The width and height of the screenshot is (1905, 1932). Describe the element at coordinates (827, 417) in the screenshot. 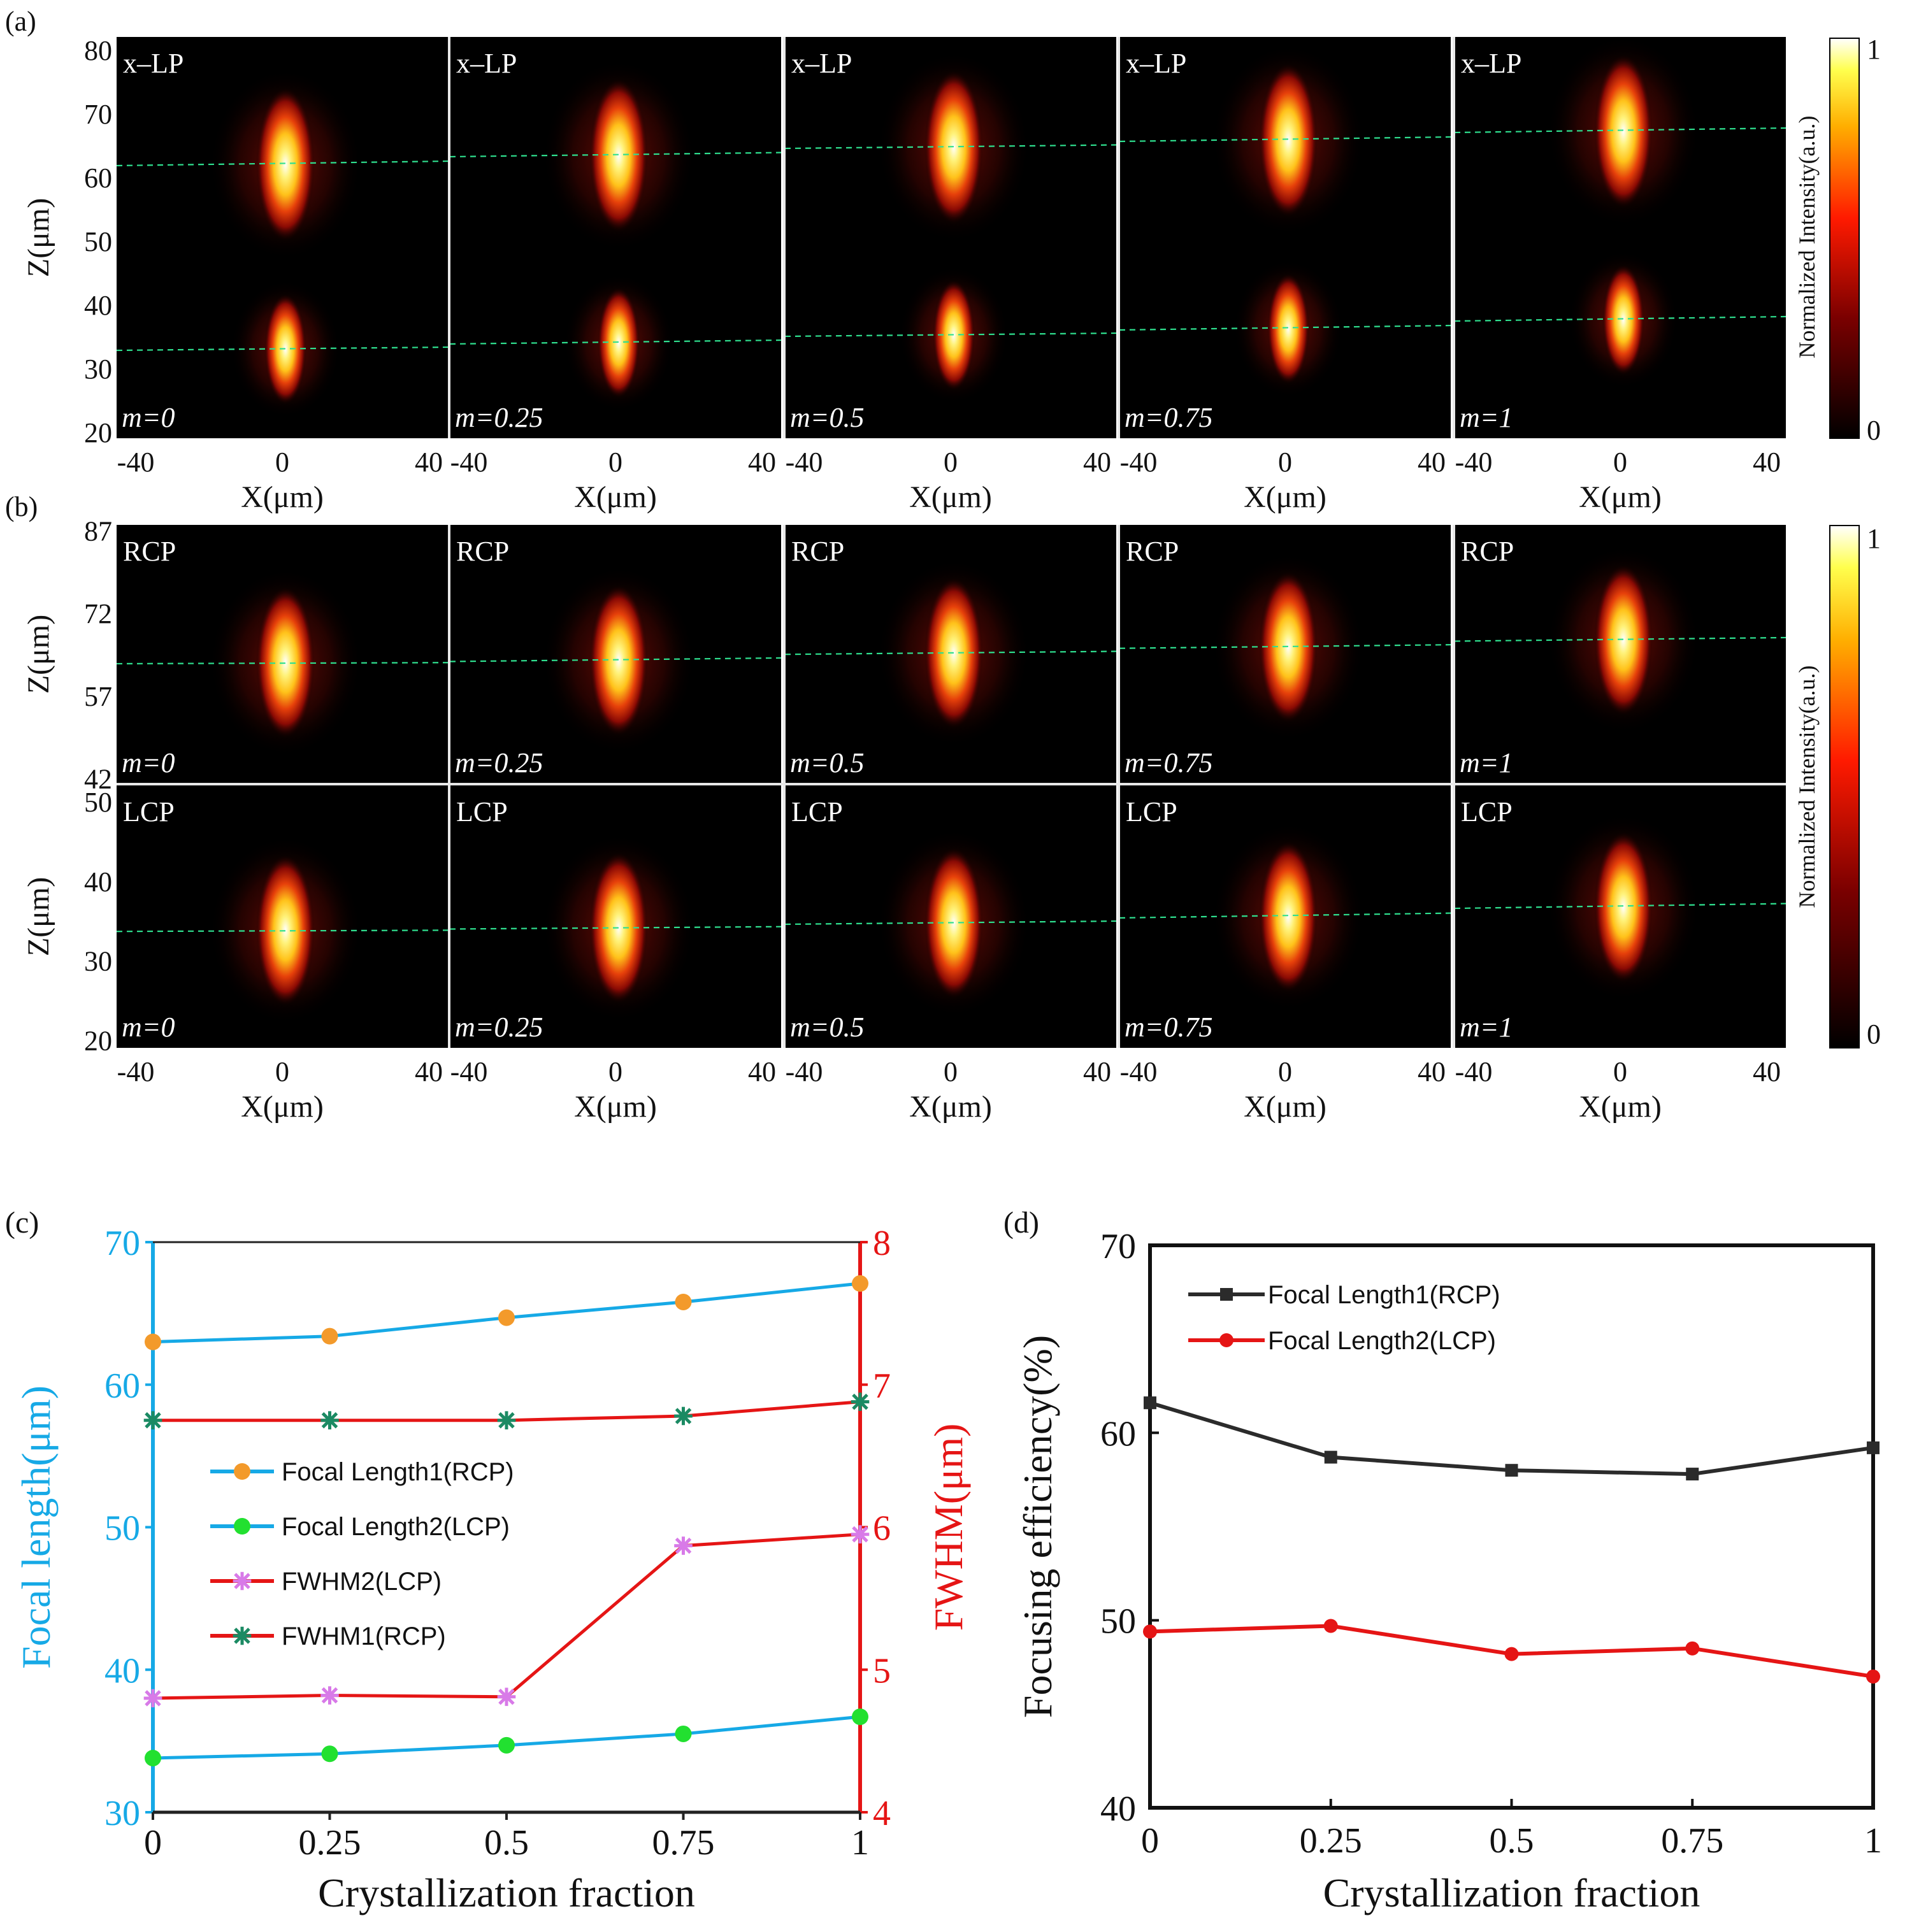

I see `a-m-label: m=0.5` at that location.